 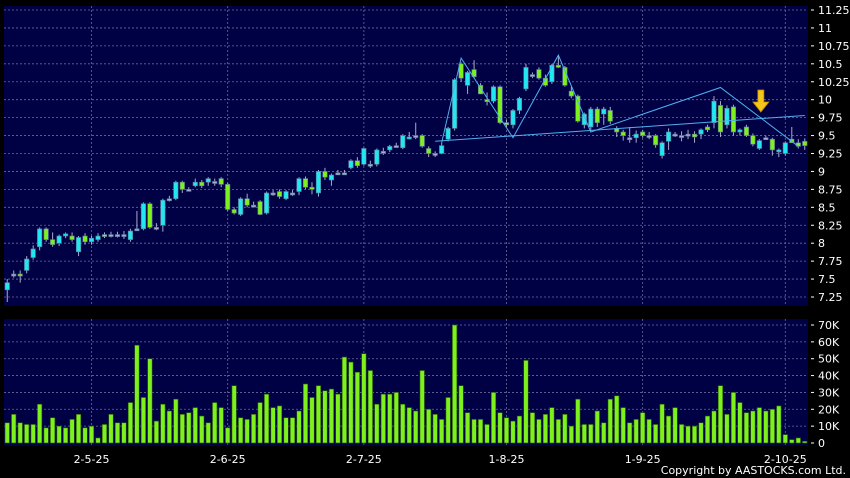 What do you see at coordinates (821, 243) in the screenshot?
I see `y-tick-label: 8` at bounding box center [821, 243].